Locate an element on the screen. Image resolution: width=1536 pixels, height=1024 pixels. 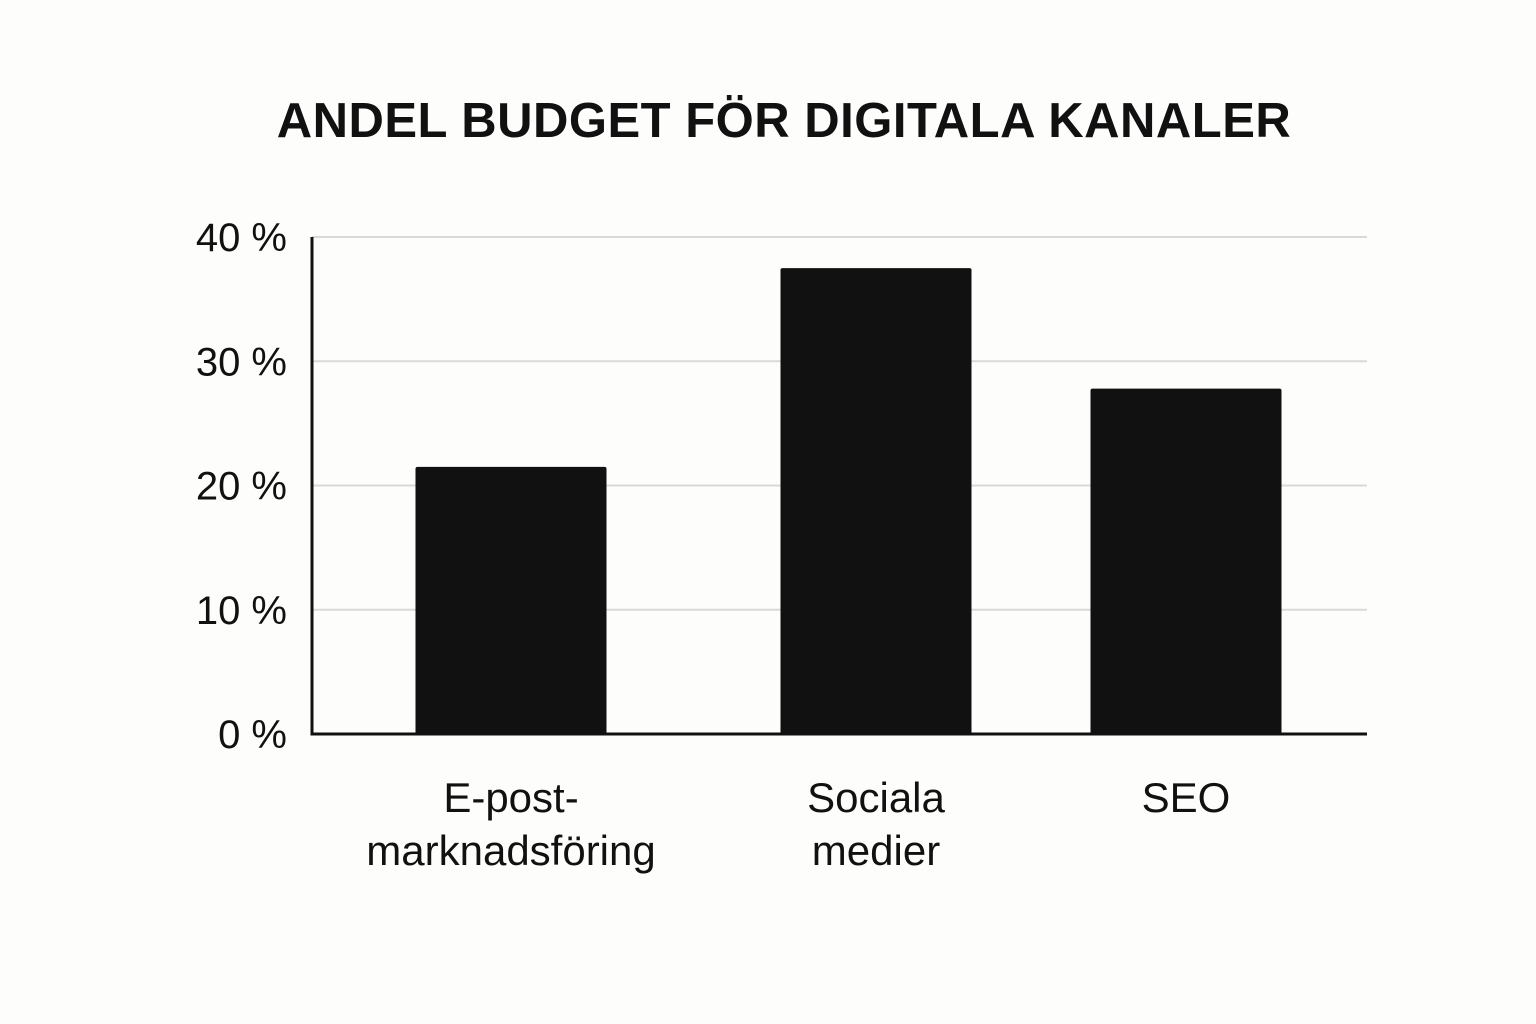
y-axis-ticks: 0 % 10 % 20 % 30 % 40 % is located at coordinates (241, 486).